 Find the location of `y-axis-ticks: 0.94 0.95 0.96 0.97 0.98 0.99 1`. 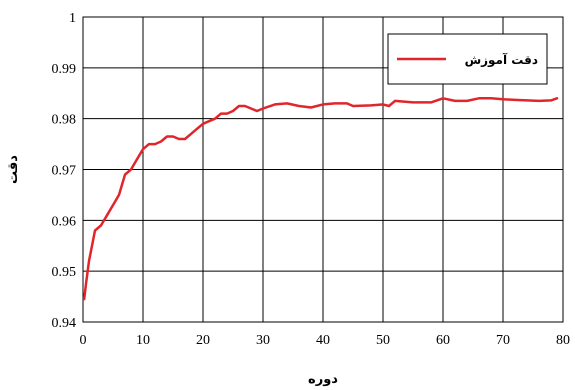

y-axis-ticks: 0.94 0.95 0.96 0.97 0.98 0.99 1 is located at coordinates (64, 171).